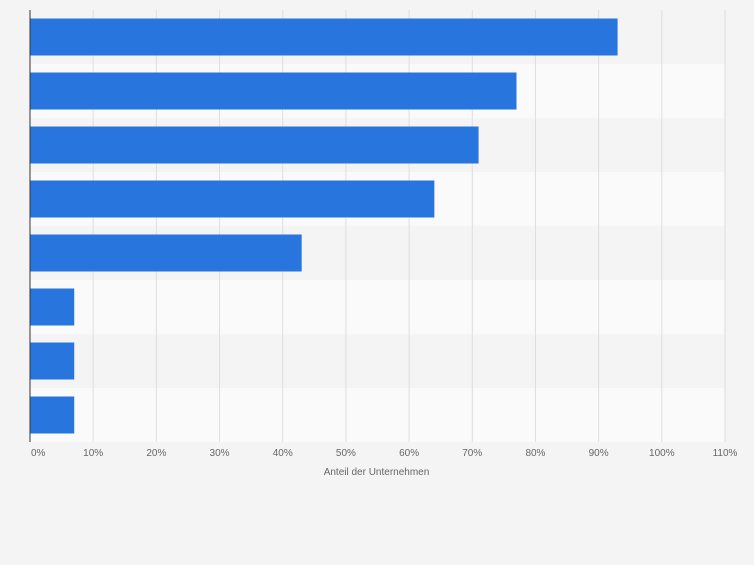 This screenshot has width=754, height=565. What do you see at coordinates (599, 453) in the screenshot?
I see `x-tick-label: 90%` at bounding box center [599, 453].